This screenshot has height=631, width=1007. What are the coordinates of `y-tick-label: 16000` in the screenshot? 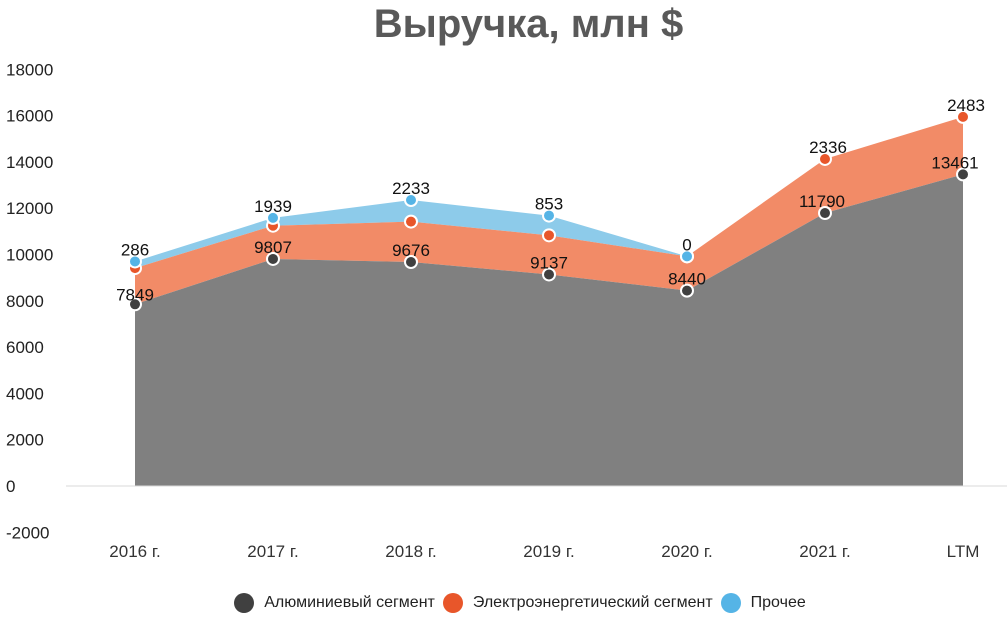 It's located at (29, 116).